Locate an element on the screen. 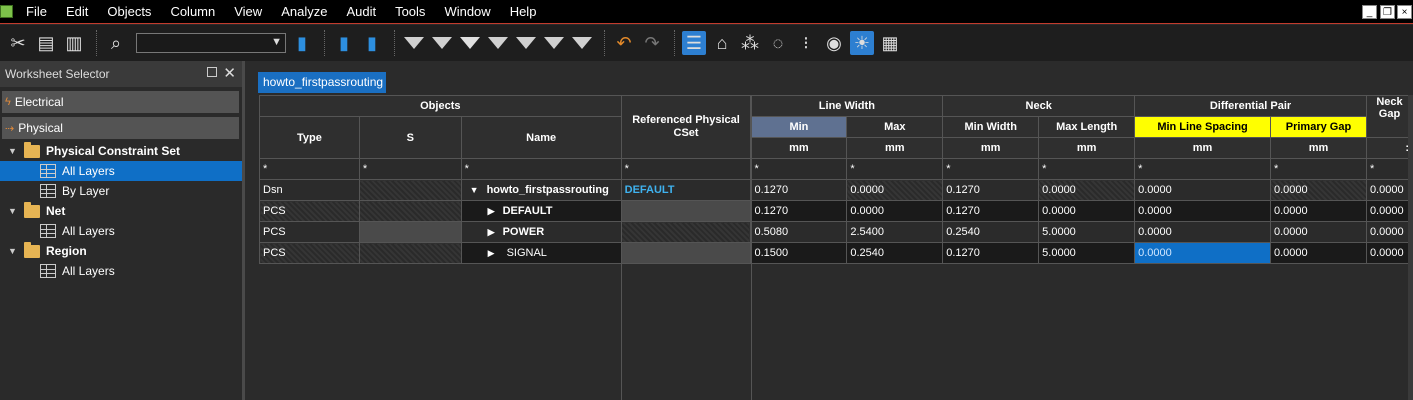 The height and width of the screenshot is (400, 1413). shapes-icon: ◌ is located at coordinates (778, 42).